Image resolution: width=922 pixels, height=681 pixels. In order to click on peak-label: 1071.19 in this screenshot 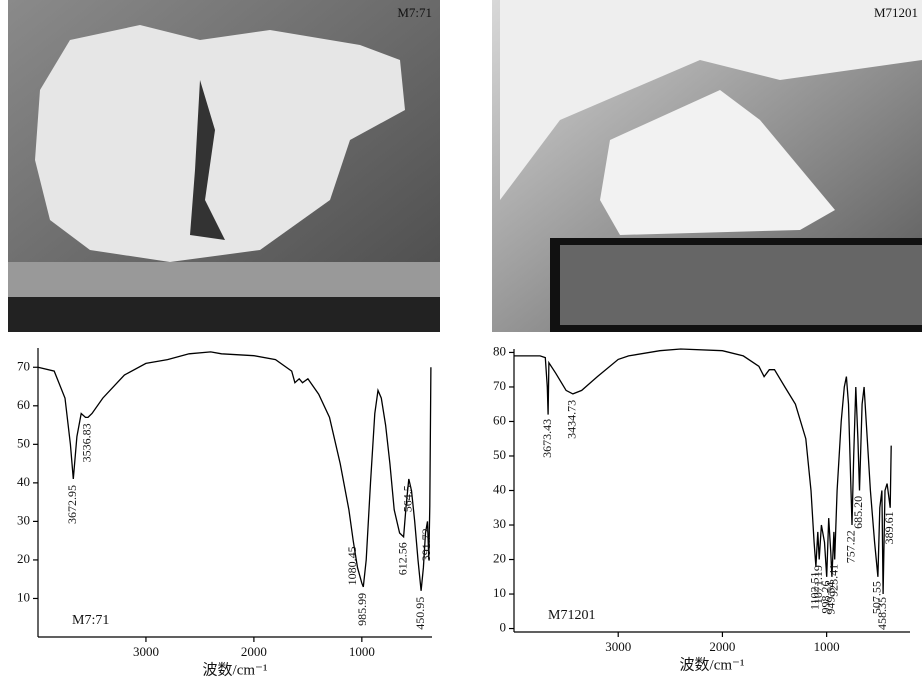, I will do `click(818, 584)`.